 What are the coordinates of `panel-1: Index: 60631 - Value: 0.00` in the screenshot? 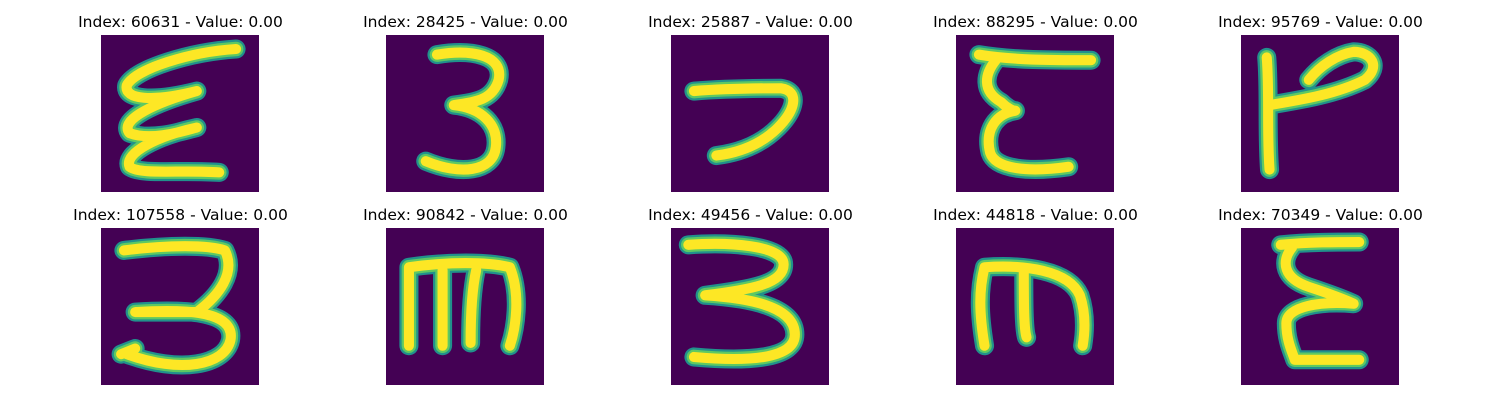 It's located at (180, 107).